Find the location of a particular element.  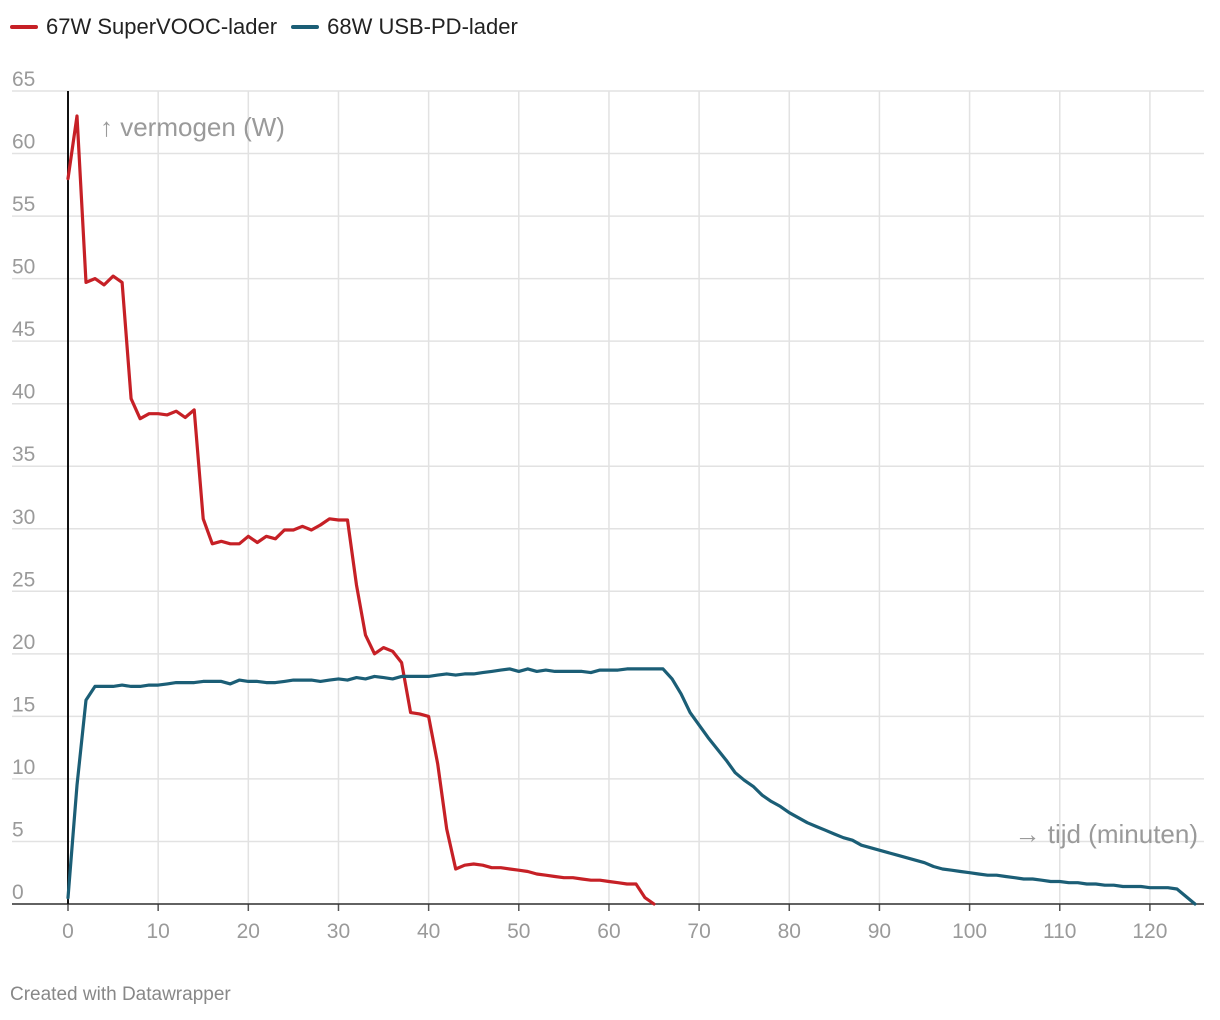

x-tick-label-70: 70 is located at coordinates (698, 931).